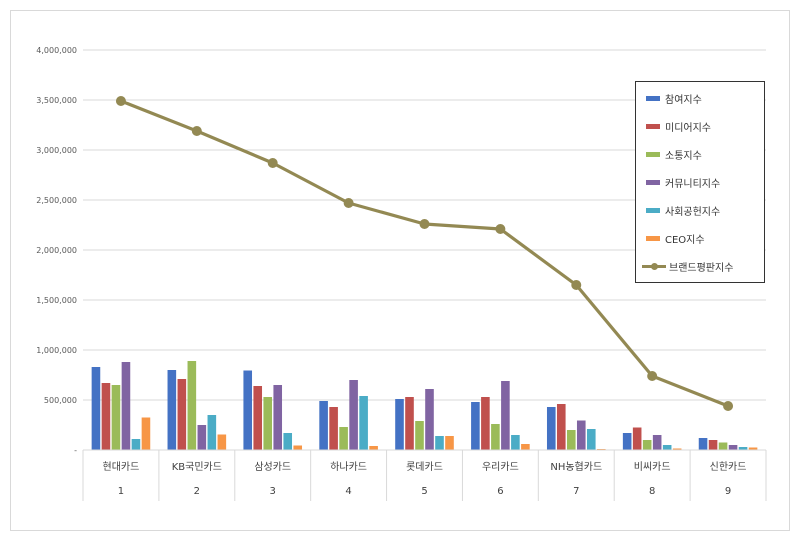 The image size is (800, 541). Describe the element at coordinates (56, 200) in the screenshot. I see `y-tick-label: 2,500,000` at that location.